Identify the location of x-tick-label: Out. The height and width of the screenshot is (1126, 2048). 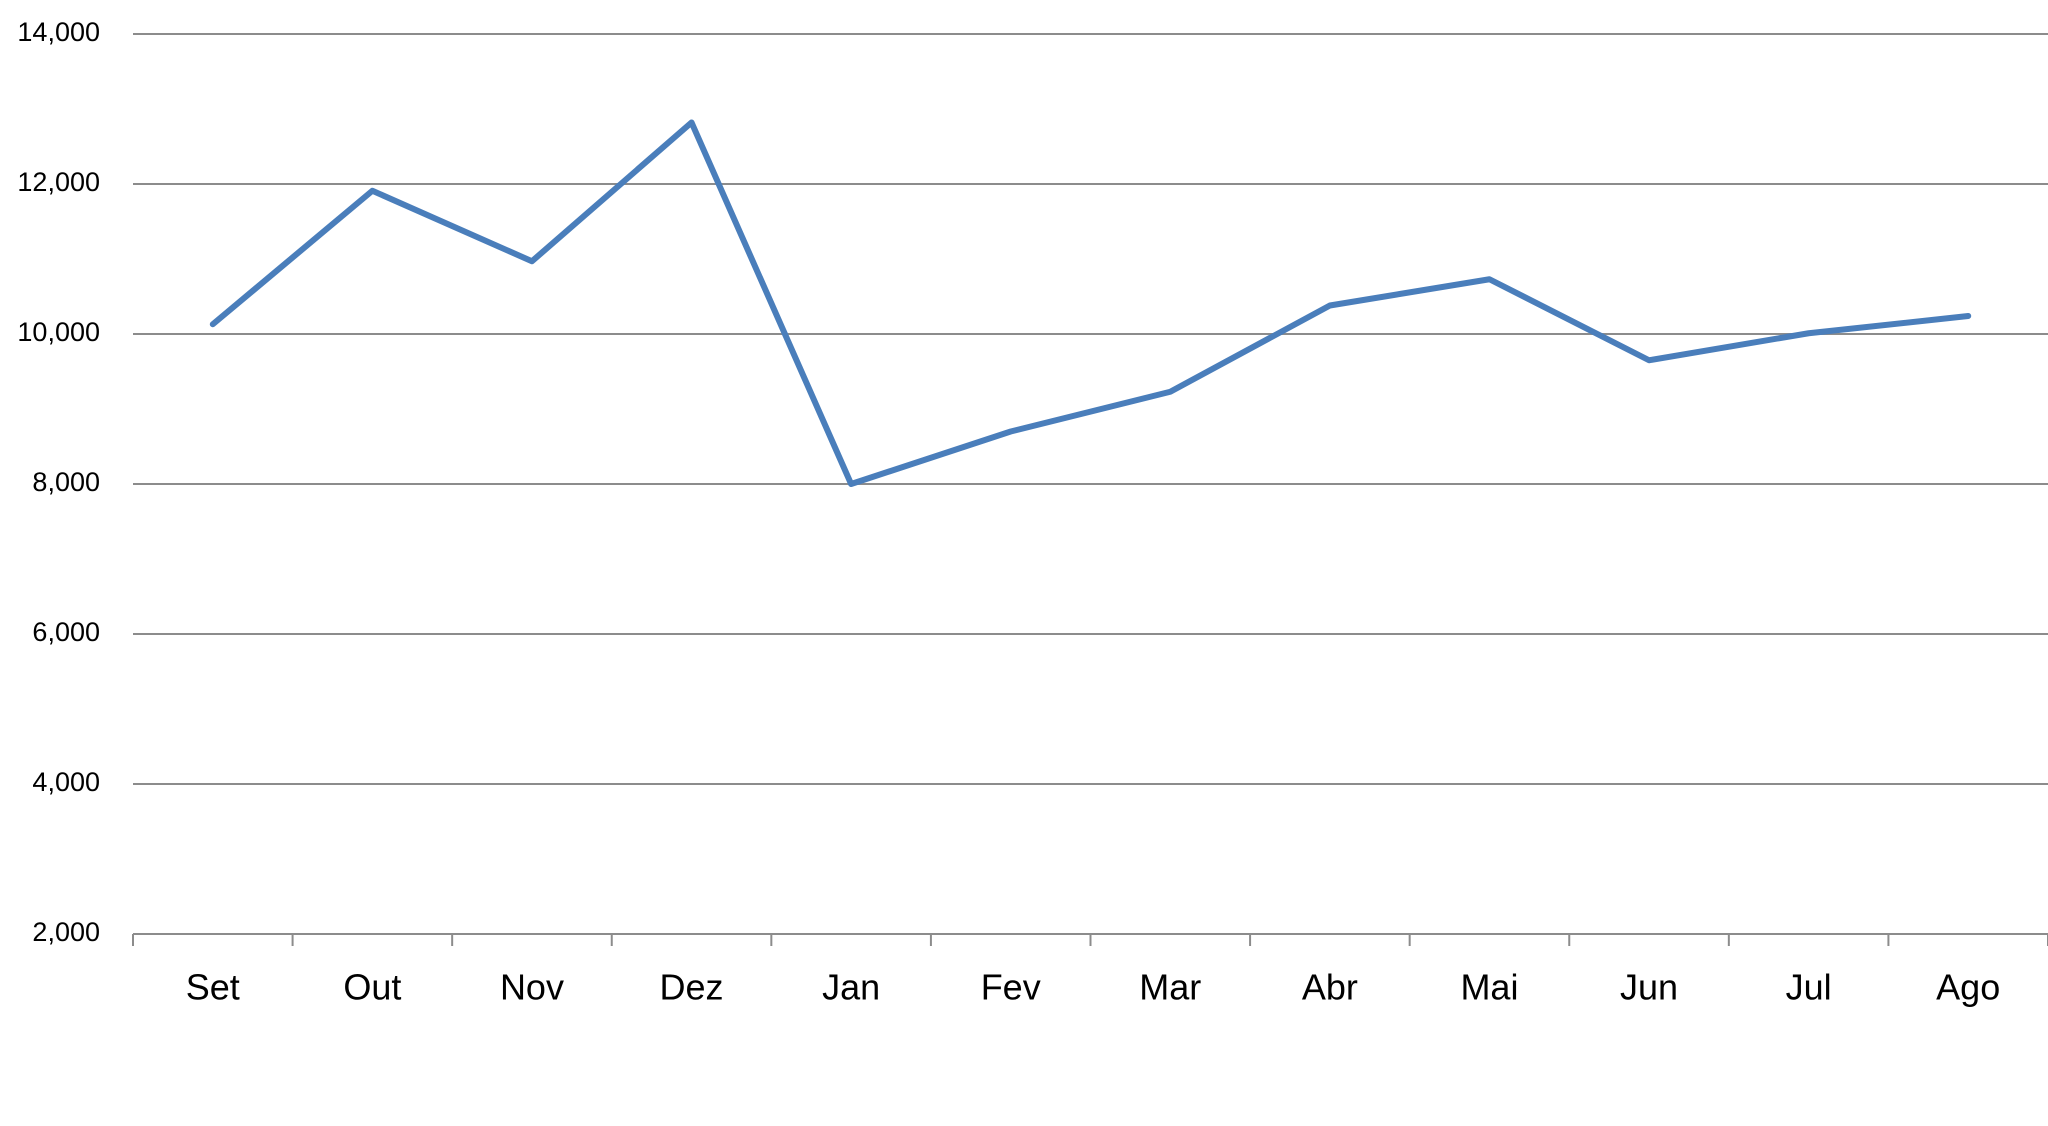
(372, 987).